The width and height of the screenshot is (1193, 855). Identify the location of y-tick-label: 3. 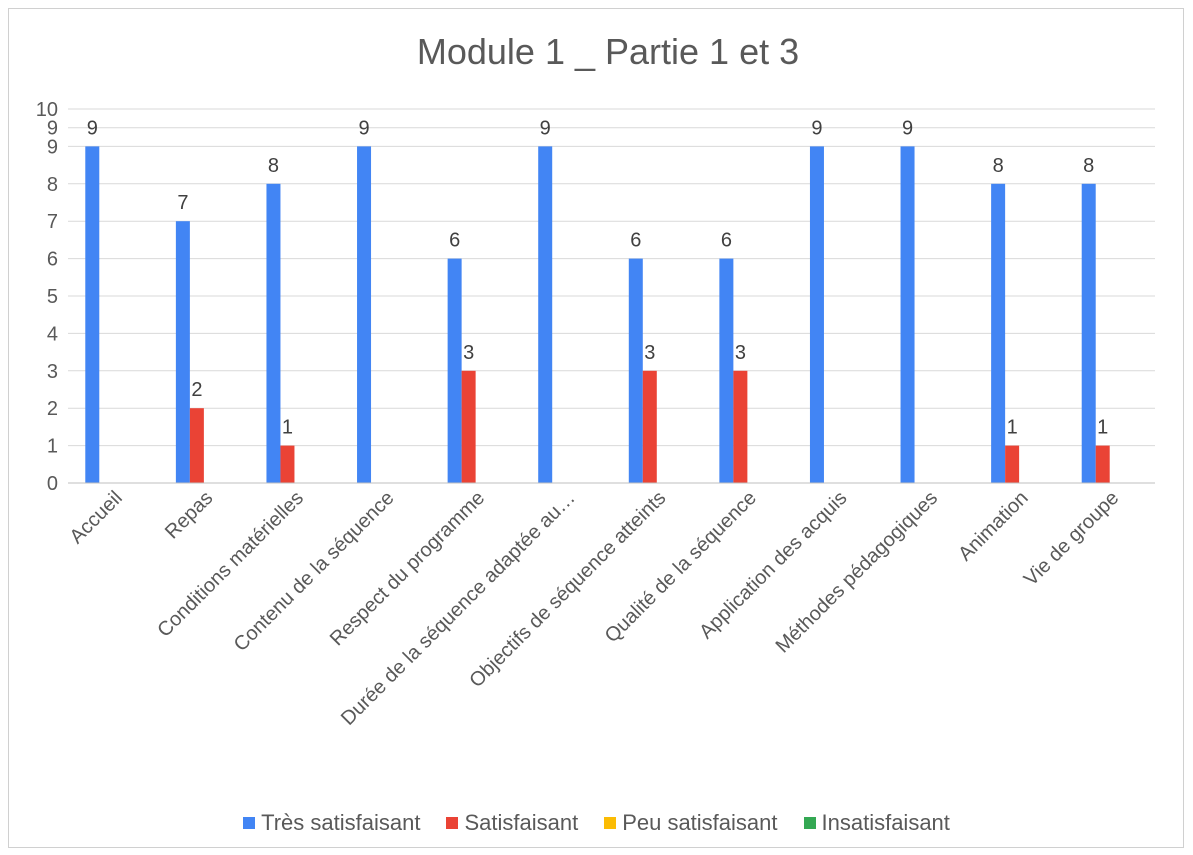
(52, 372).